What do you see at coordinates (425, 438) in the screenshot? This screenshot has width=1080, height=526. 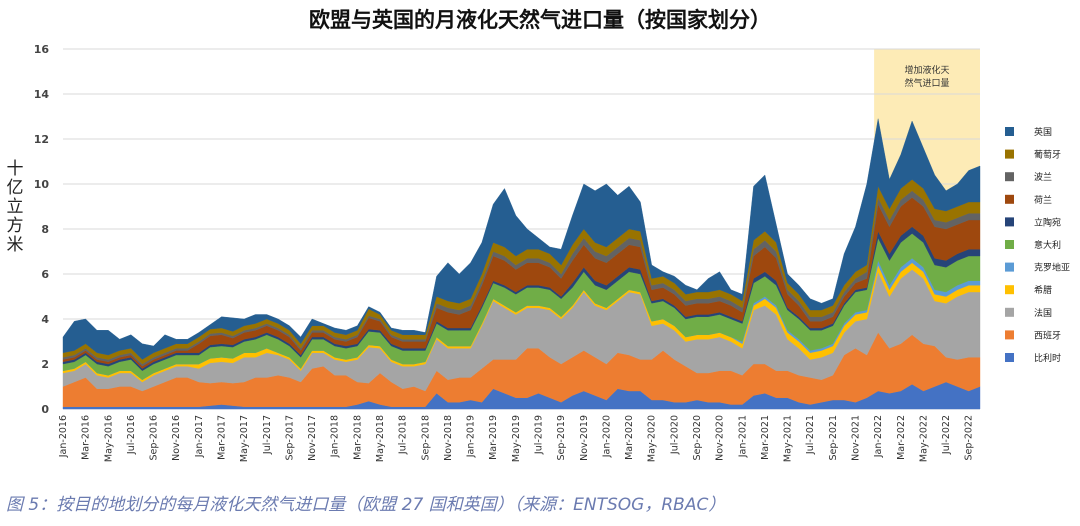 I see `x-tick-label: Sep-2018` at bounding box center [425, 438].